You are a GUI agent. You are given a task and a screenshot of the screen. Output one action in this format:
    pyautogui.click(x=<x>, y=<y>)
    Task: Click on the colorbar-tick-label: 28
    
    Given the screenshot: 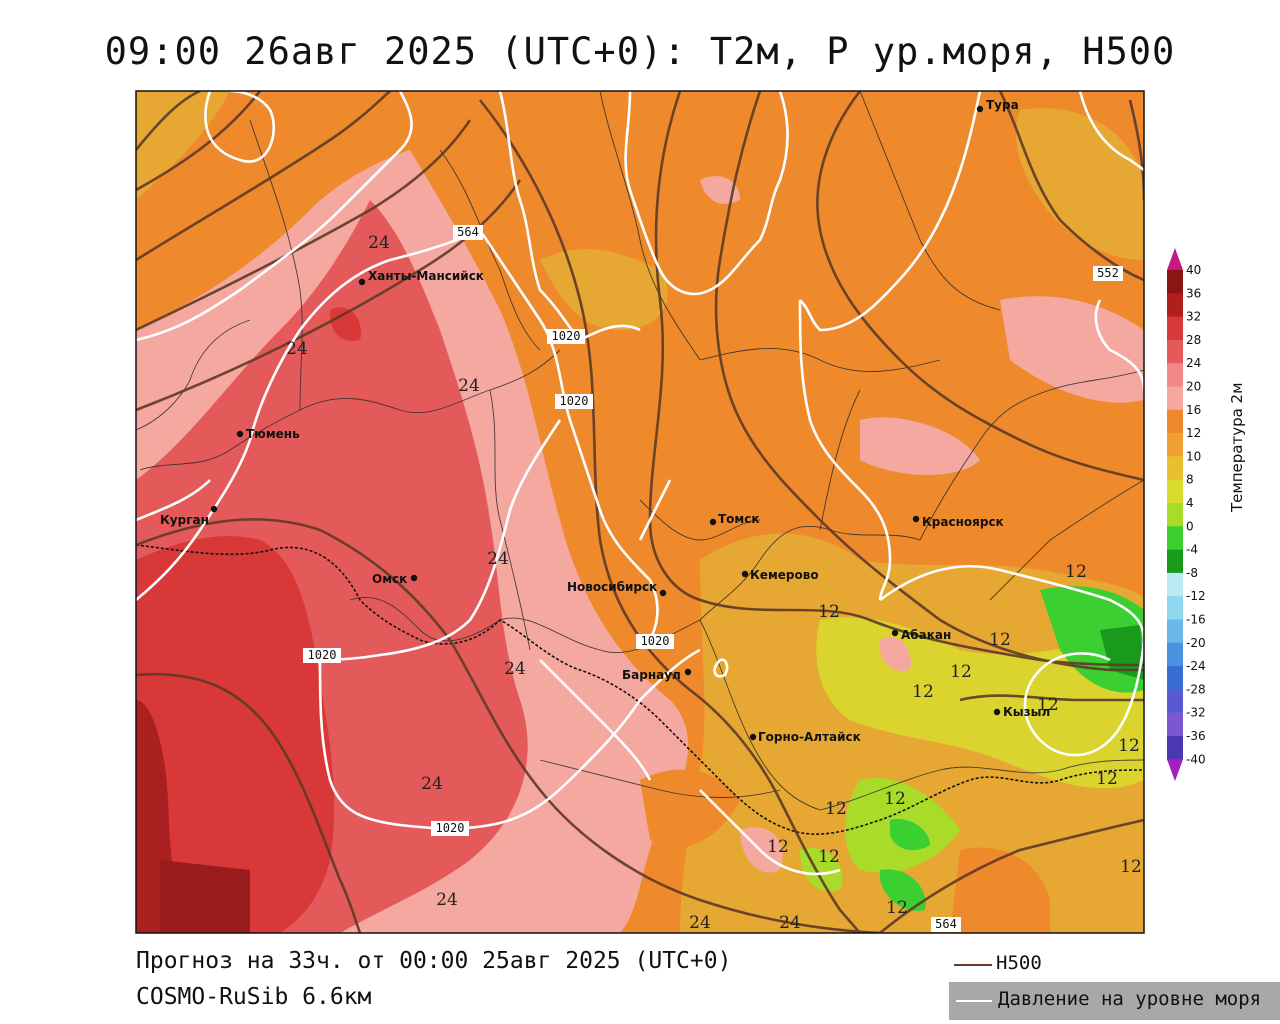 What is the action you would take?
    pyautogui.click(x=1193, y=340)
    